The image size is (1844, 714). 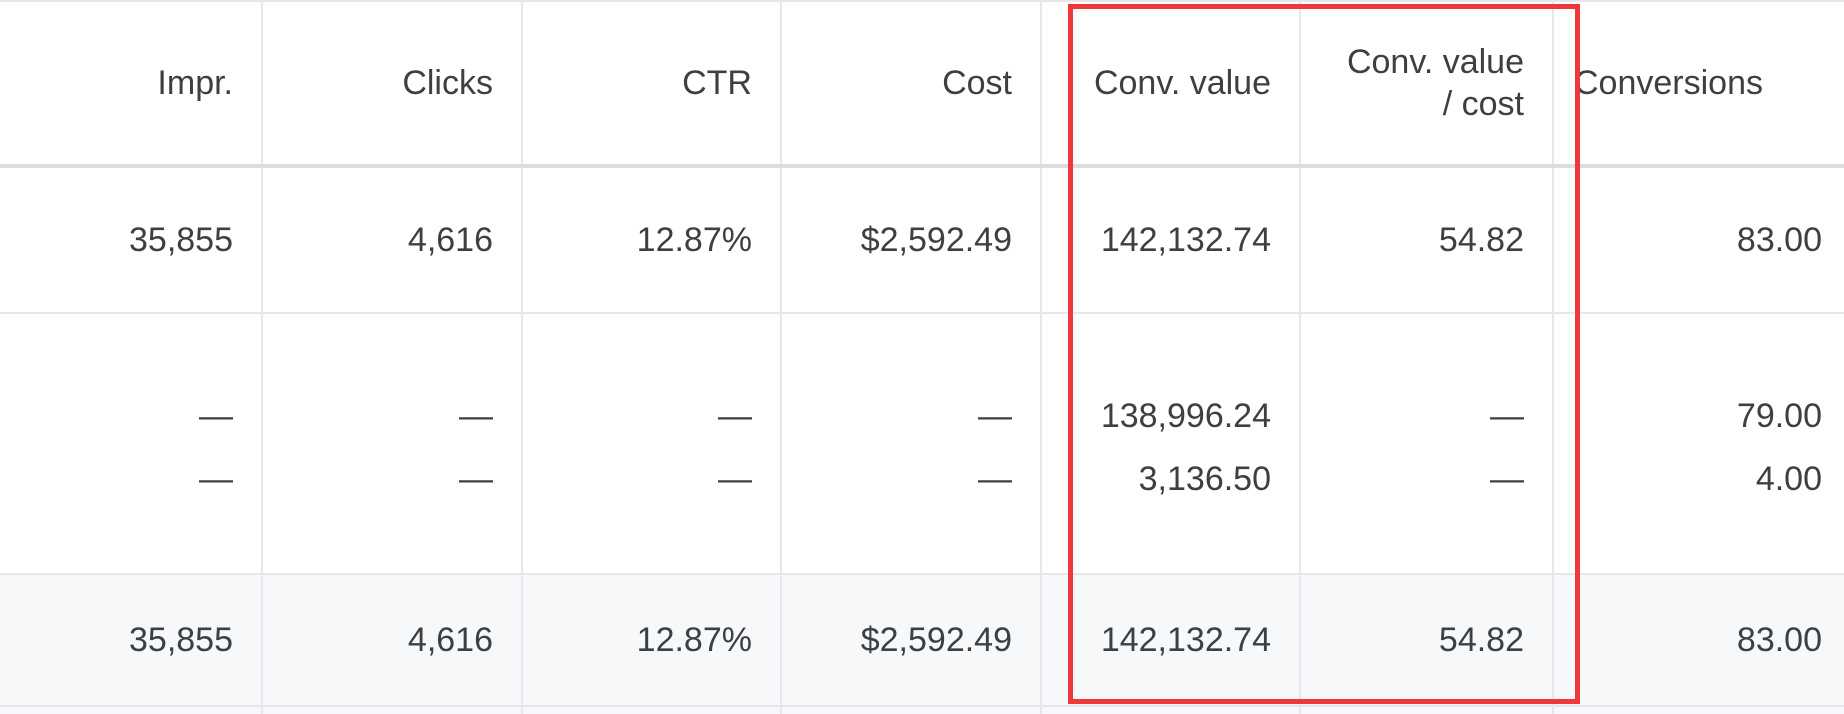 I want to click on column-header-conv-value: Conv. value, so click(x=1171, y=84).